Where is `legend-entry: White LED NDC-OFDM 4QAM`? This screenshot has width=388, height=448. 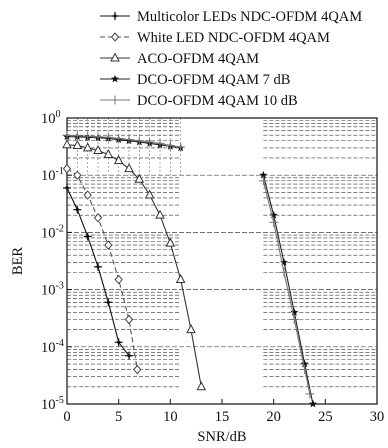
legend-entry: White LED NDC-OFDM 4QAM is located at coordinates (215, 38).